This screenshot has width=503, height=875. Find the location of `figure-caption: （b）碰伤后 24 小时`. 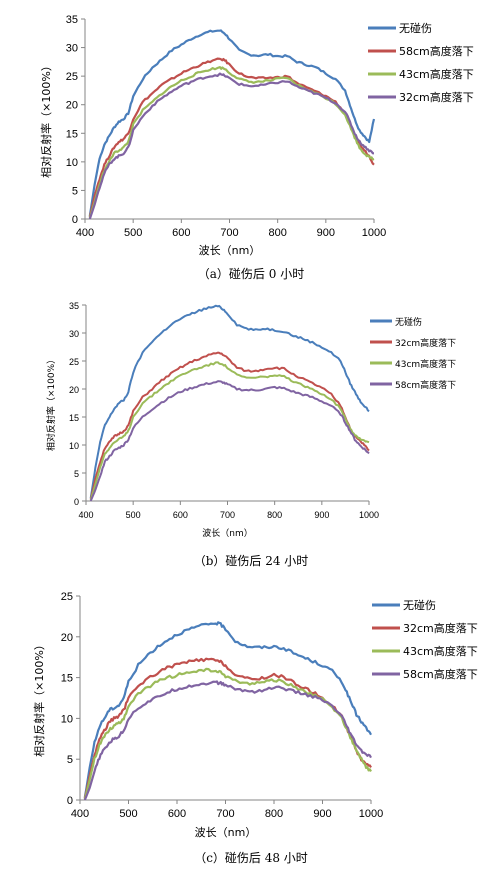

figure-caption: （b）碰伤后 24 小时 is located at coordinates (251, 561).